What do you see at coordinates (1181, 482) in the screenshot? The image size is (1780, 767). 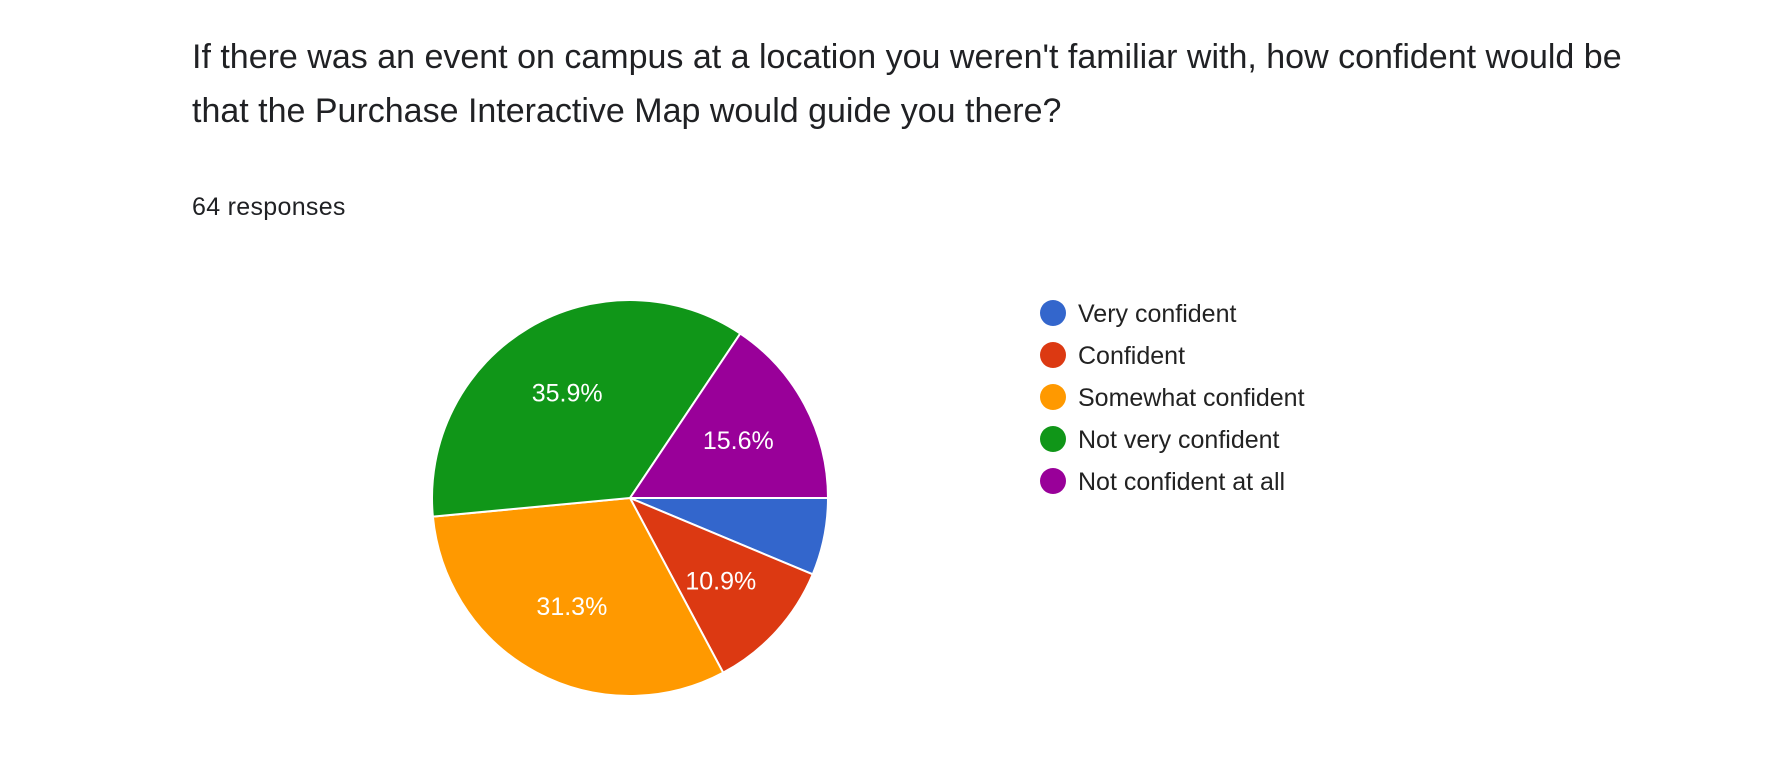 I see `legend-label-not-confident-at-all: Not confident at all` at bounding box center [1181, 482].